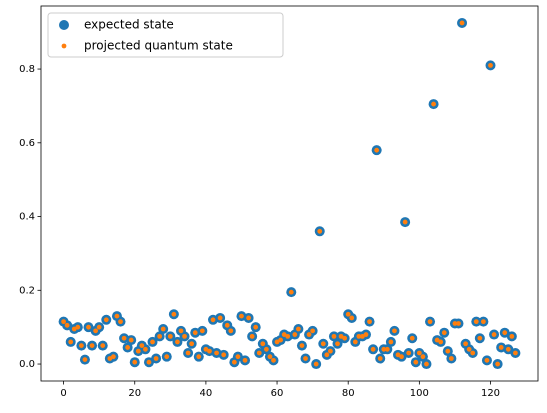  What do you see at coordinates (490, 393) in the screenshot?
I see `x-tick-label: 120` at bounding box center [490, 393].